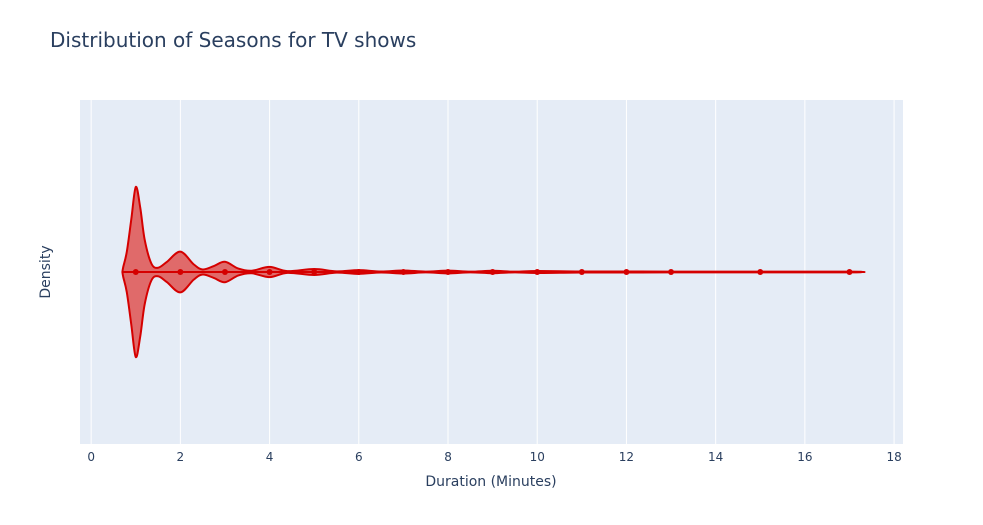  Describe the element at coordinates (804, 457) in the screenshot. I see `x-tick-label: 16` at that location.